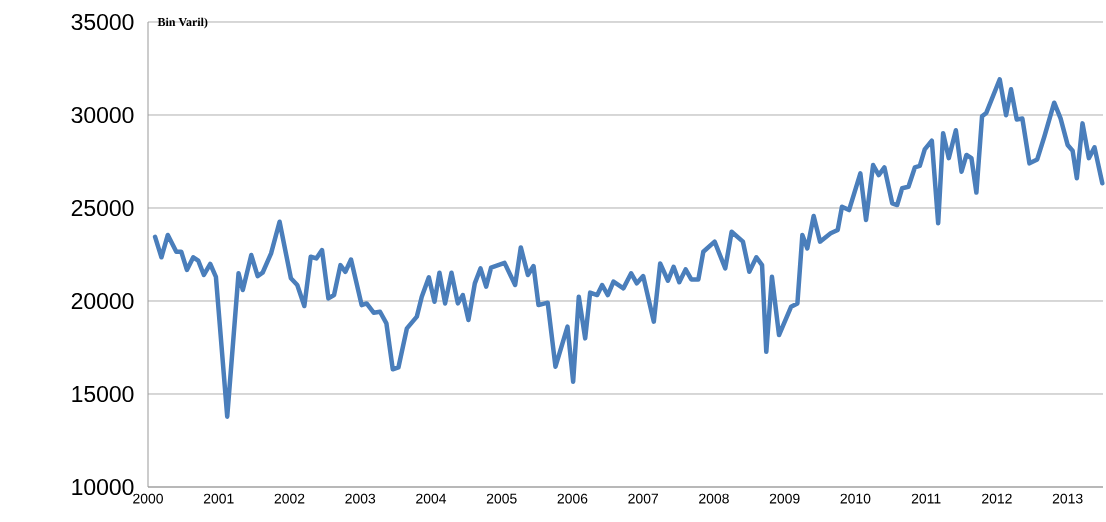  I want to click on y-axis-title: Bin Varil), so click(182, 23).